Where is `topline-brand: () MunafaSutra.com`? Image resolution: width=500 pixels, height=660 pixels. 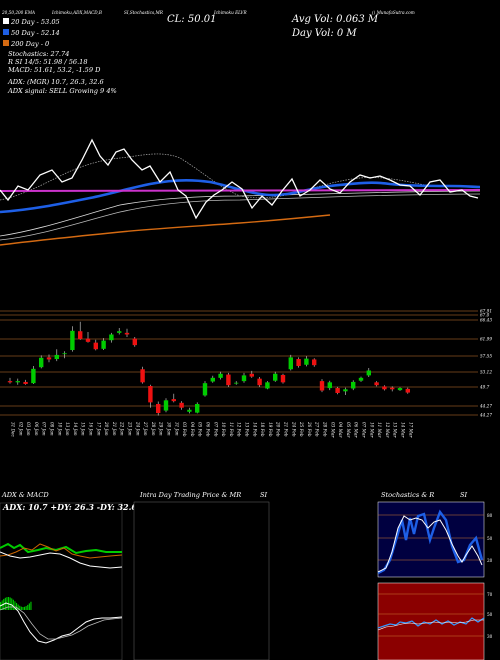
topline-brand: () MunafaSutra.com is located at coordinates (393, 12).